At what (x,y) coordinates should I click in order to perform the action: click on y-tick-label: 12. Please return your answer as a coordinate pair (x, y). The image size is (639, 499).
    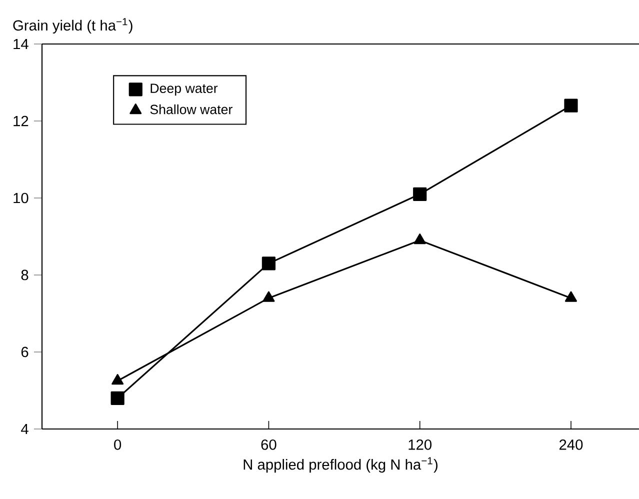
    Looking at the image, I should click on (21, 121).